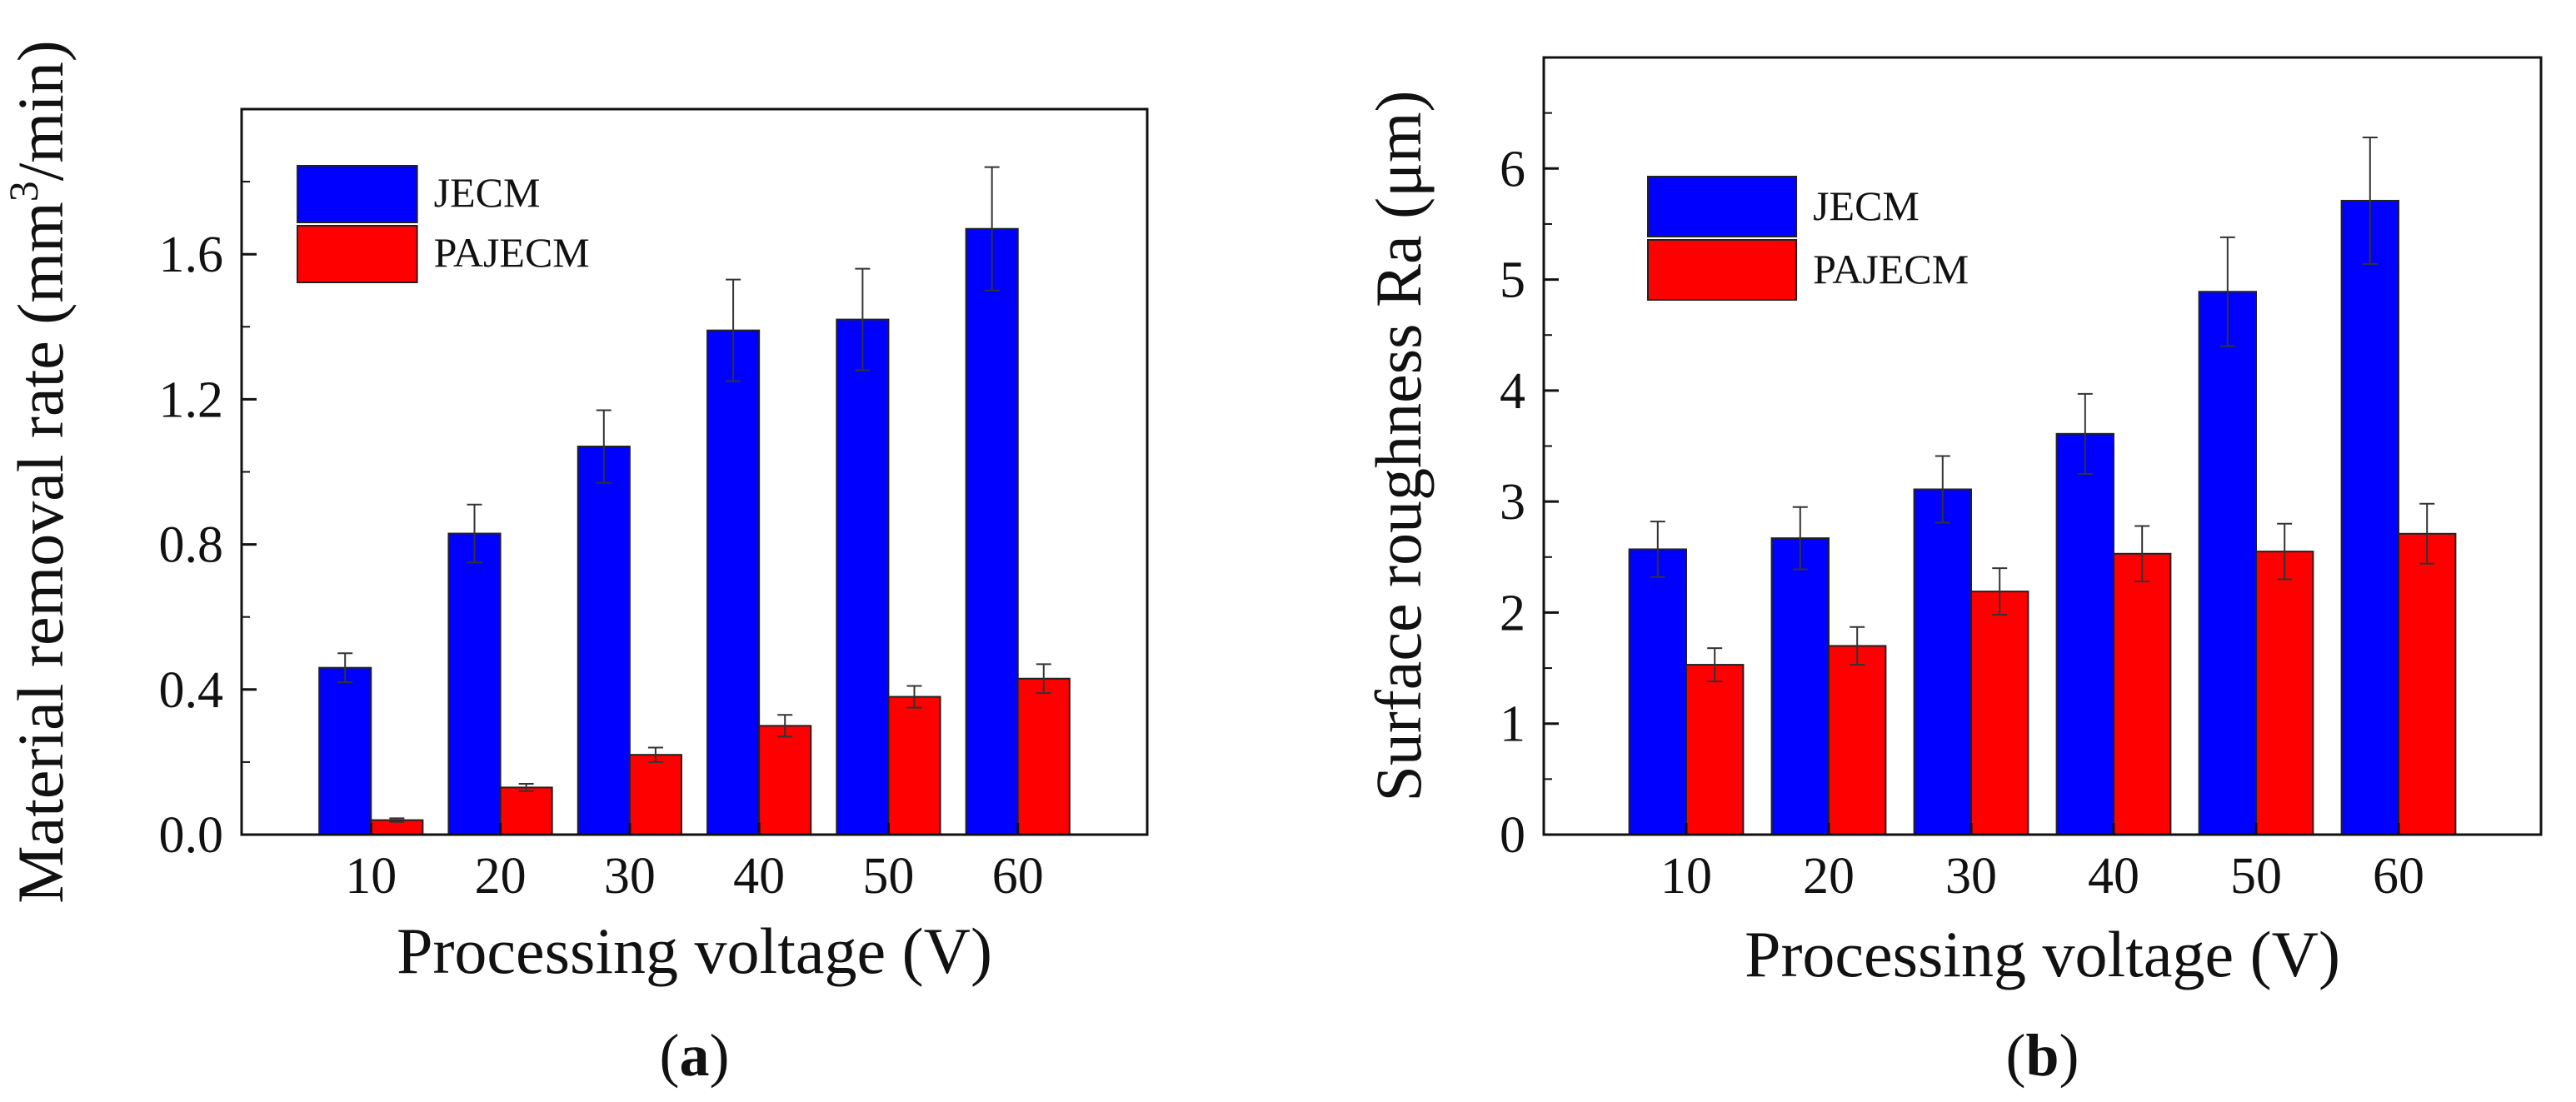  Describe the element at coordinates (191, 400) in the screenshot. I see `y-tick-label-1.2: 1.2` at that location.